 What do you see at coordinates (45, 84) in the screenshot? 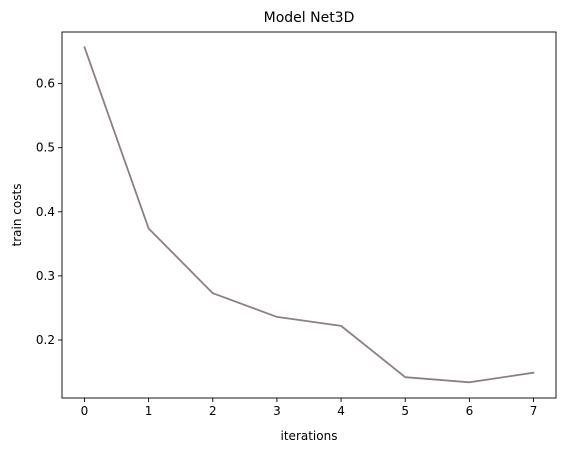
I see `y-tick-label: 0.6` at bounding box center [45, 84].